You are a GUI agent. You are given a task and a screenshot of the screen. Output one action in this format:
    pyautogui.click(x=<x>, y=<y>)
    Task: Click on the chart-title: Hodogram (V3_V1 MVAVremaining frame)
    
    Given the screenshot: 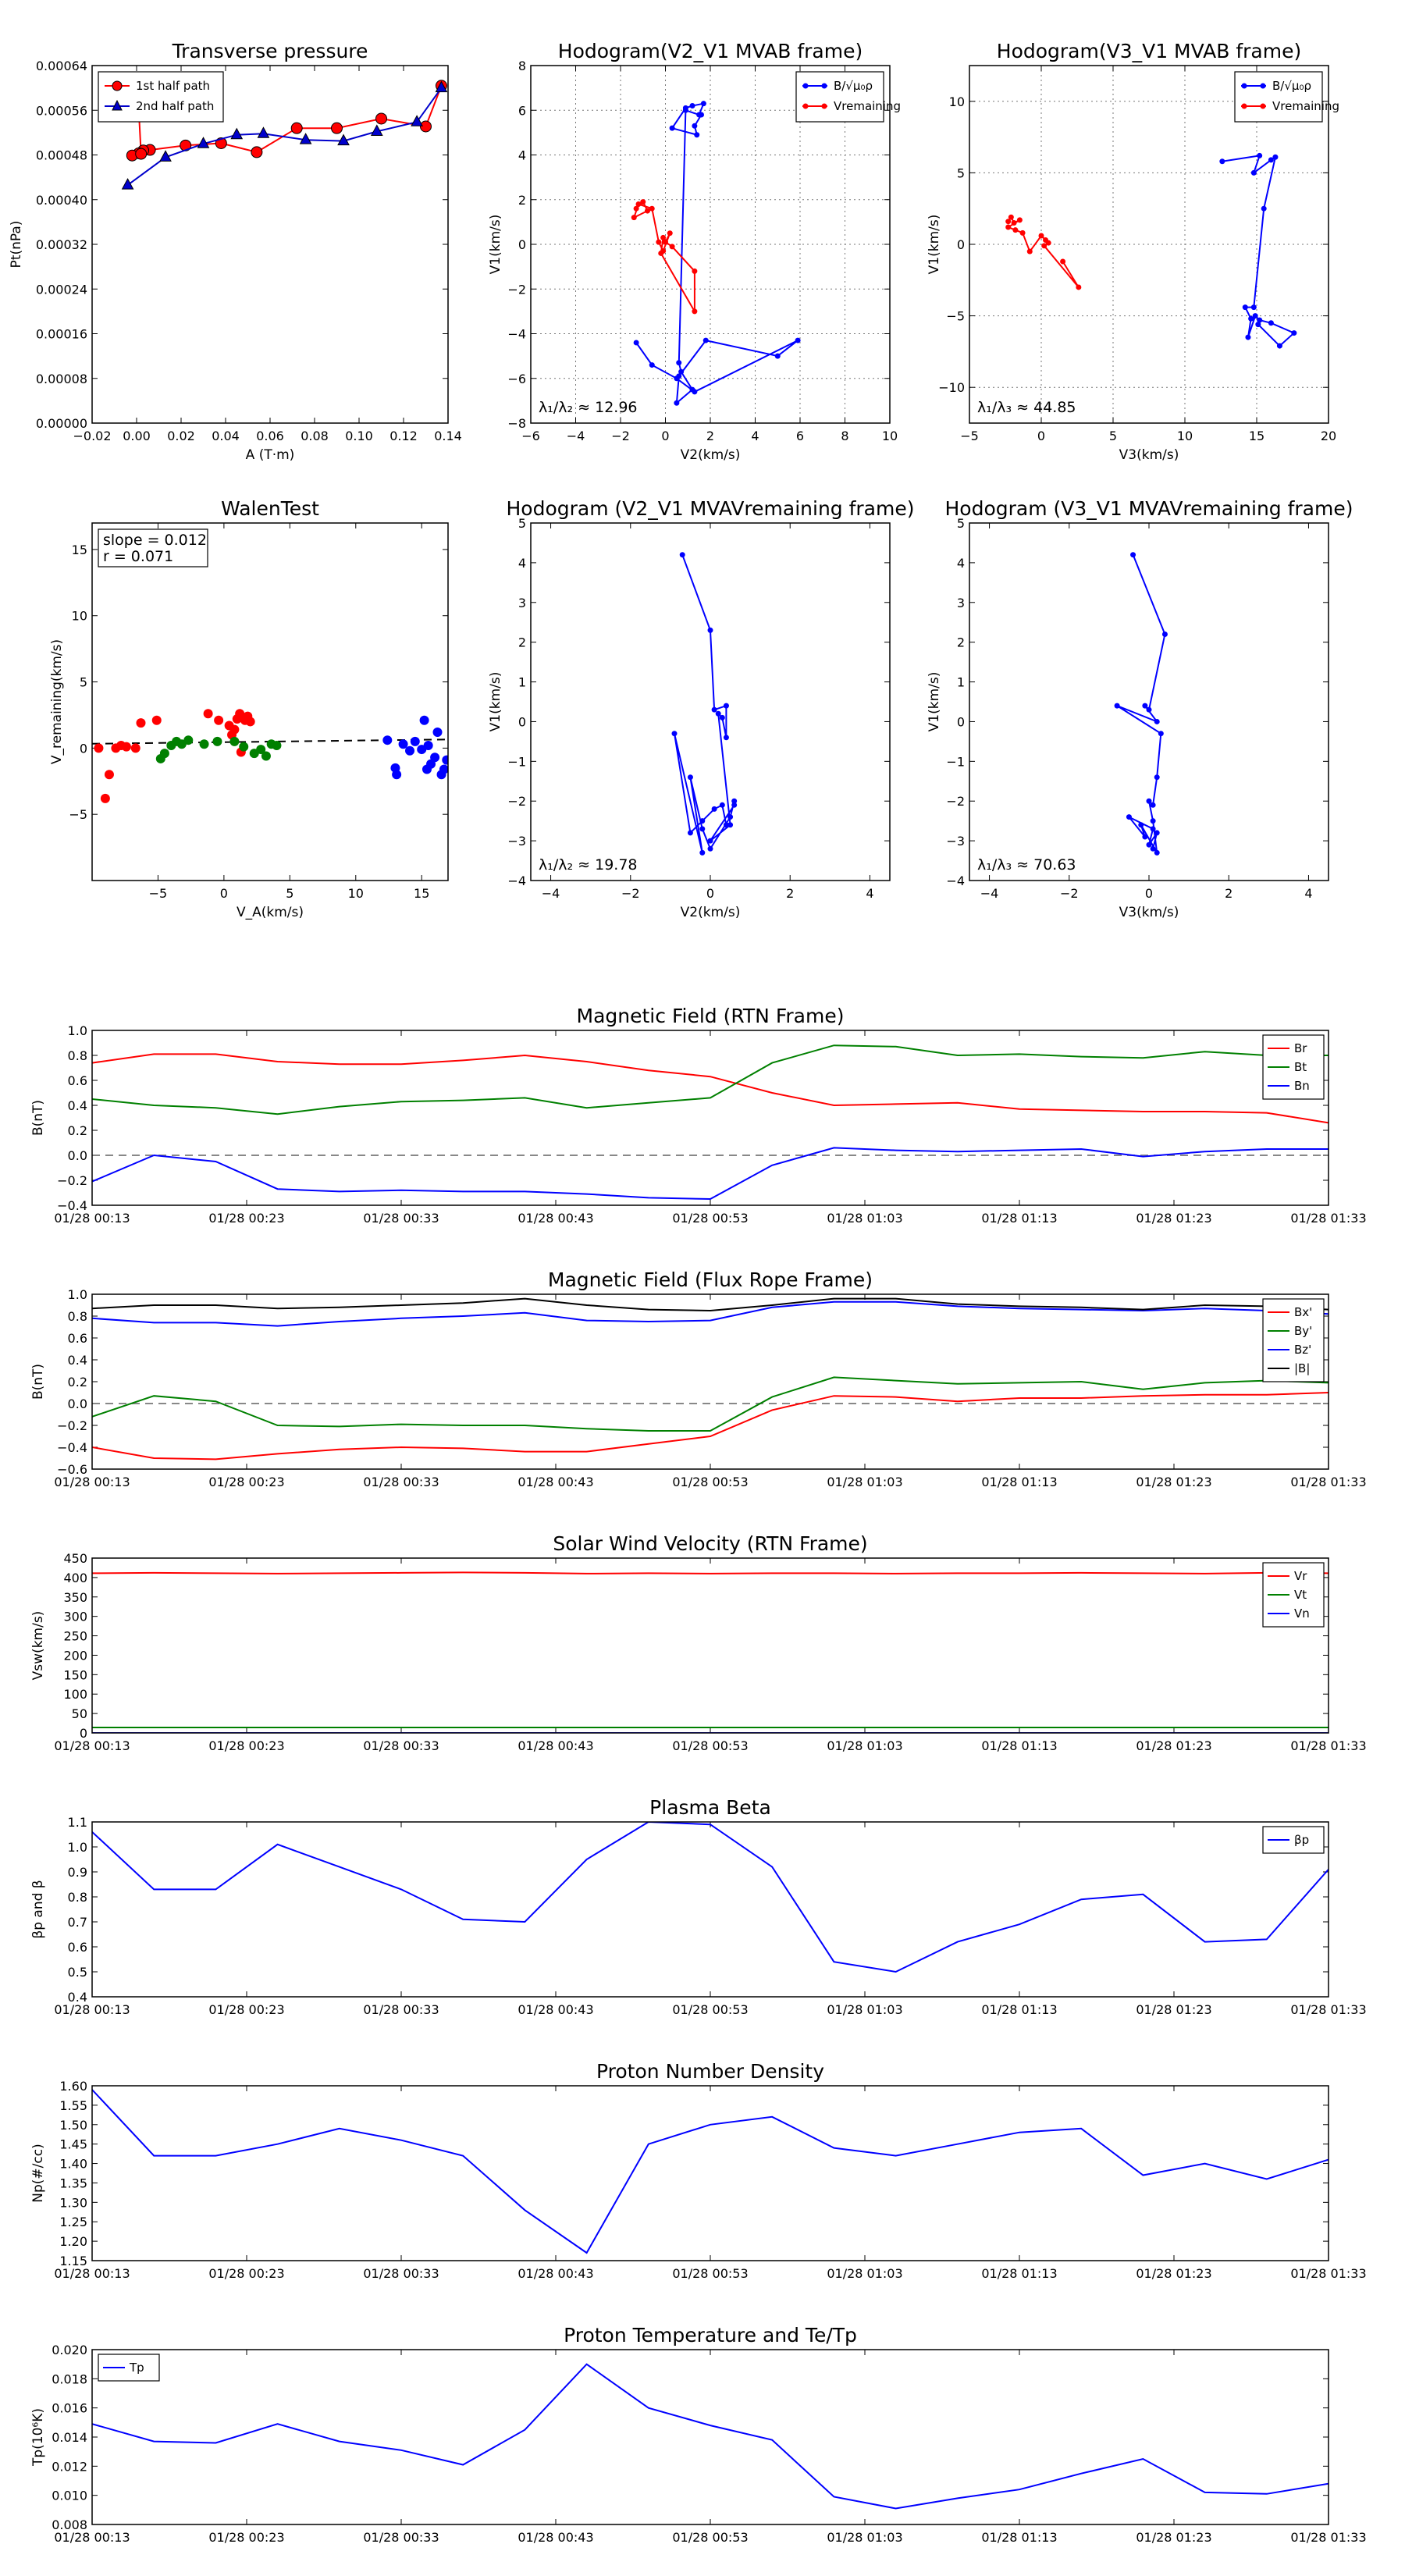 What is the action you would take?
    pyautogui.click(x=1149, y=508)
    